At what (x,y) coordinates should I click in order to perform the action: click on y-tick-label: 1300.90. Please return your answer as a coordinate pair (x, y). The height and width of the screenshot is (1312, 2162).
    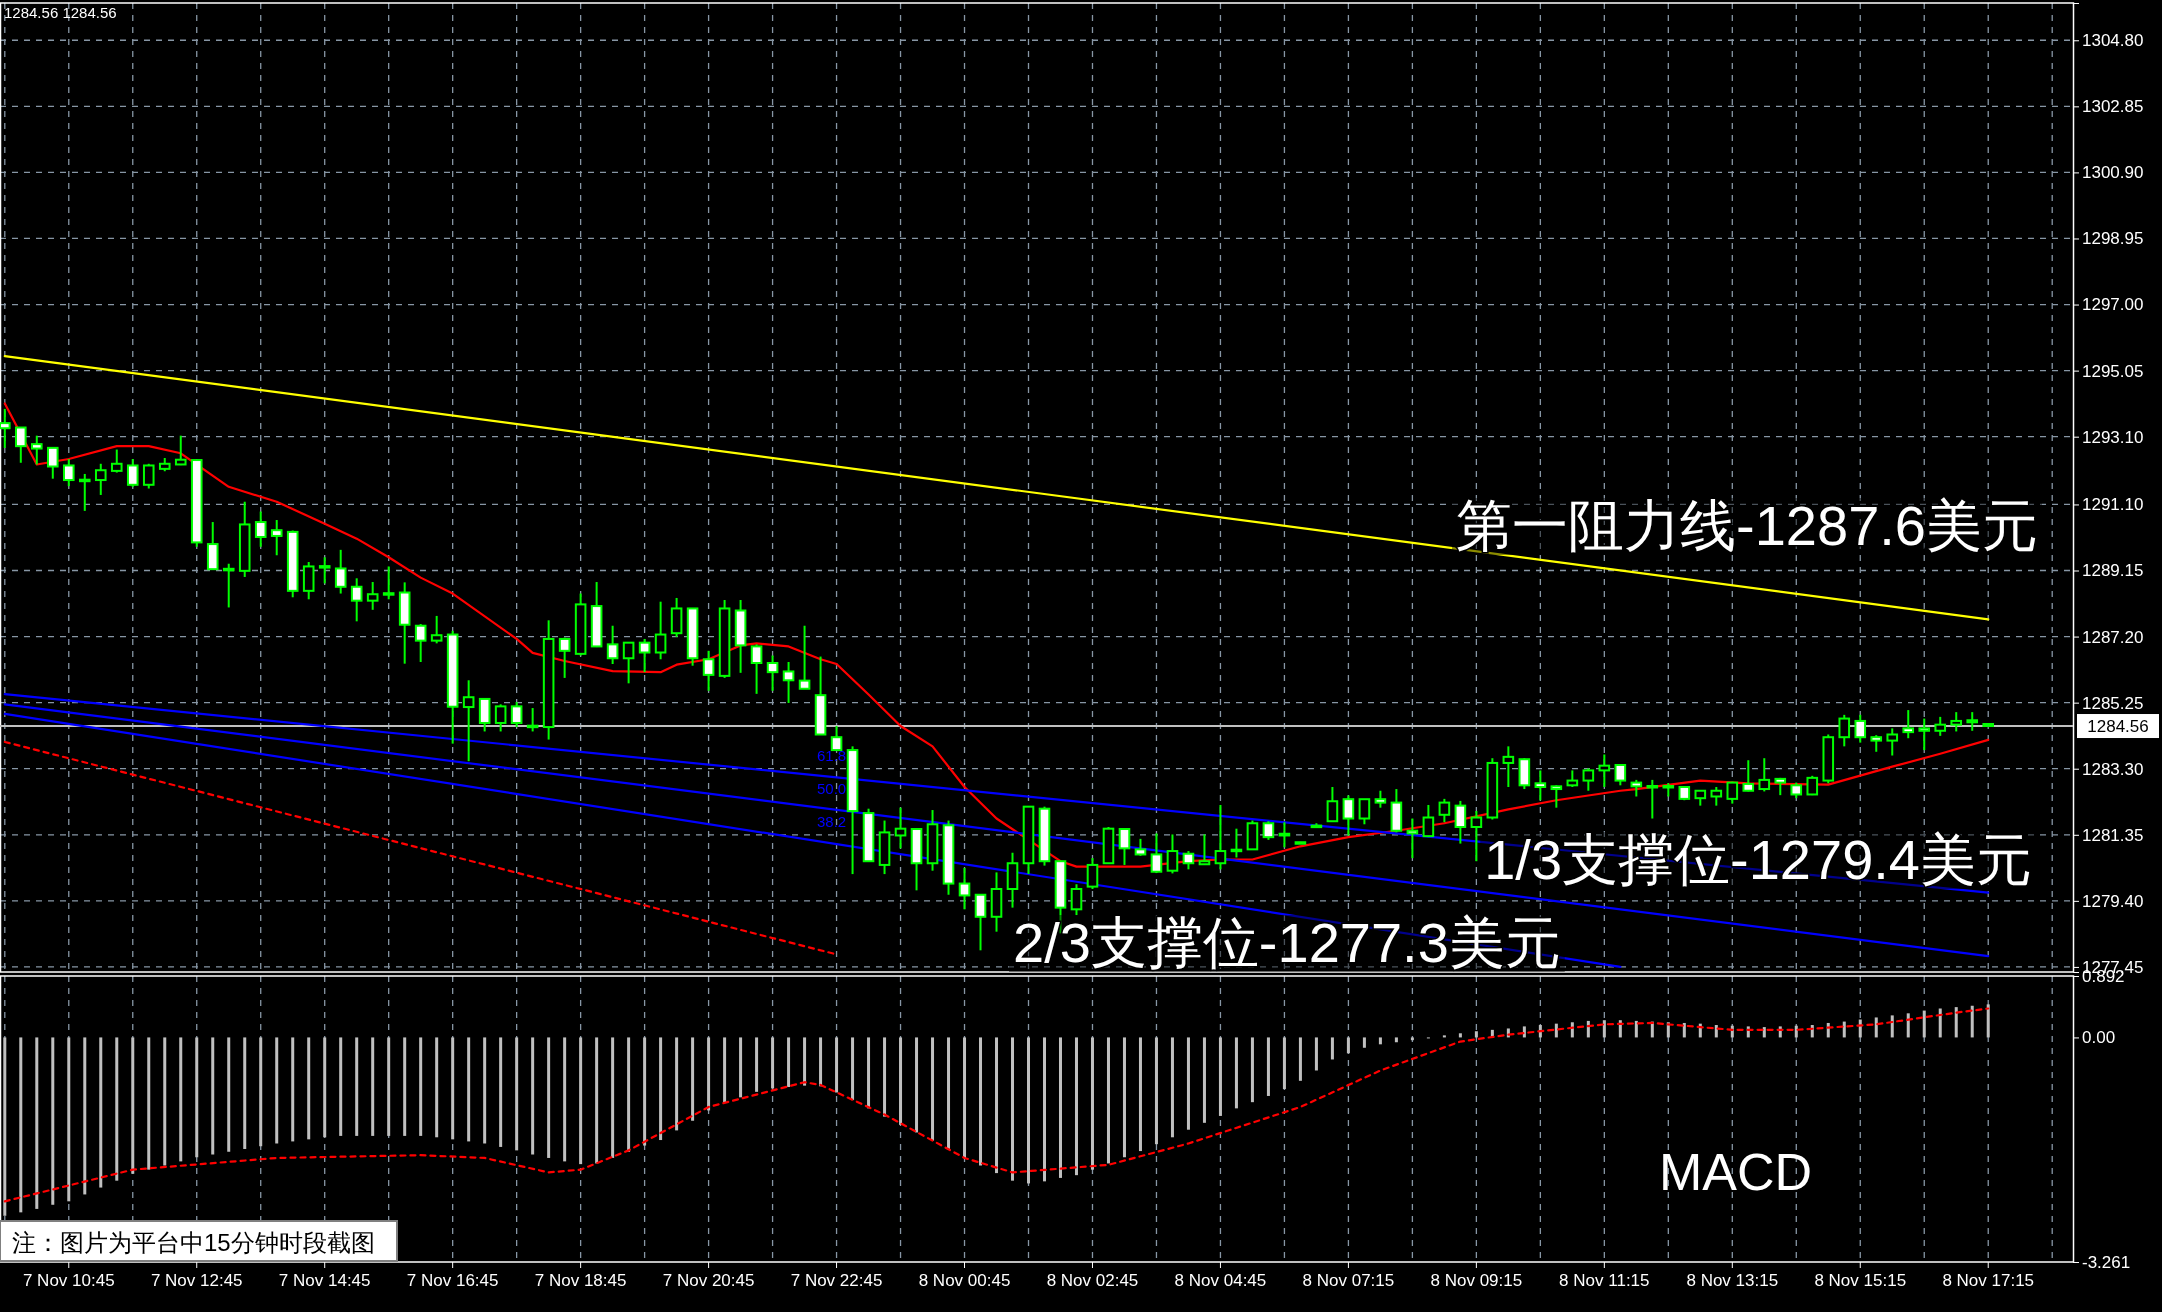
    Looking at the image, I should click on (2113, 173).